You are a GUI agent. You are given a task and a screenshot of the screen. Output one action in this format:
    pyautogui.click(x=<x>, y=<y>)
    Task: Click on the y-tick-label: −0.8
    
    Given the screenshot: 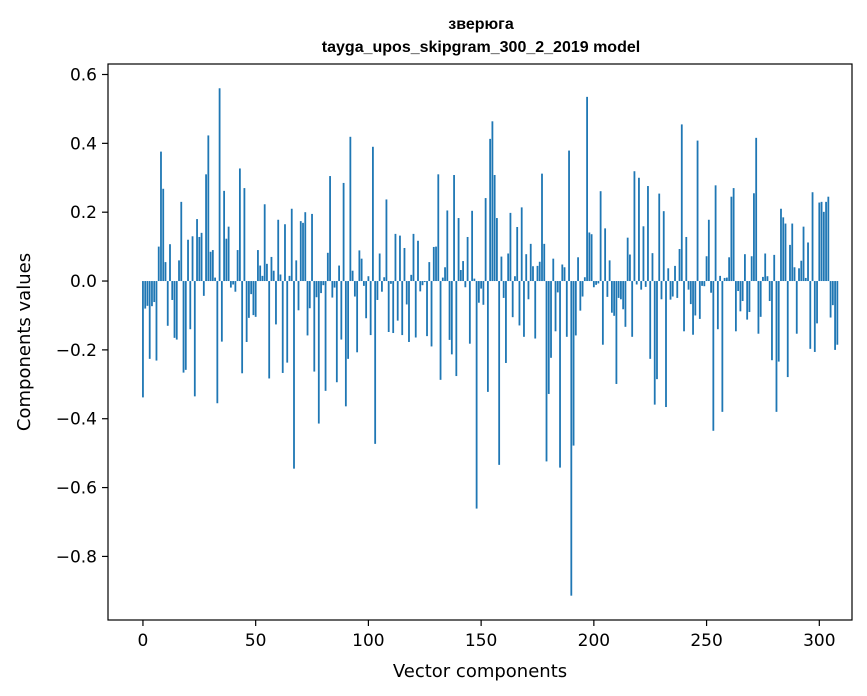 What is the action you would take?
    pyautogui.click(x=76, y=557)
    